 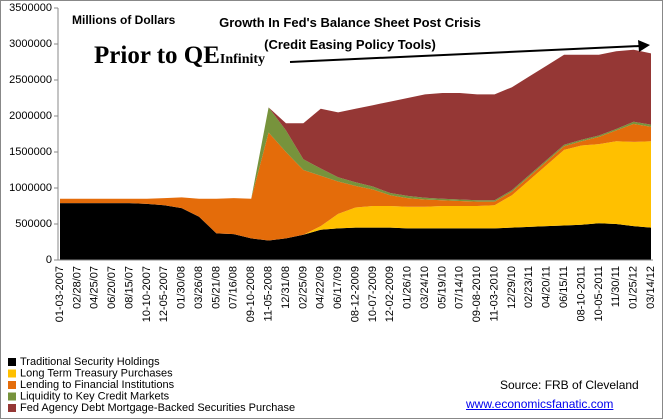 I want to click on y-tick-label: 0, so click(x=49, y=260).